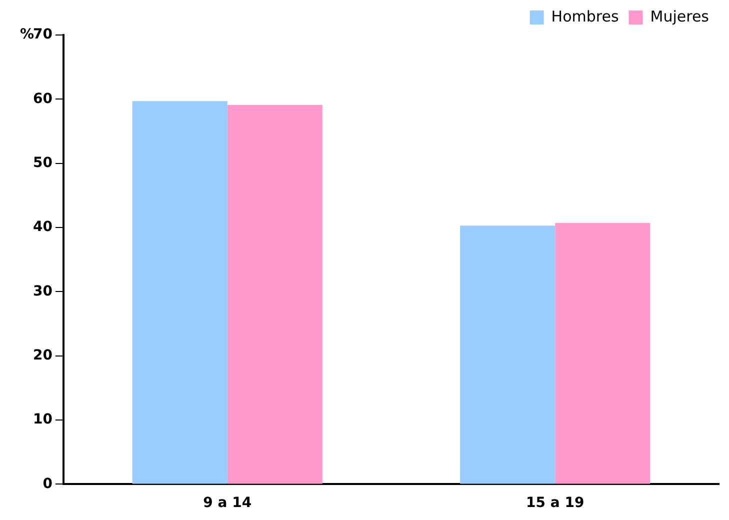  I want to click on y-tick-label: 40, so click(43, 227).